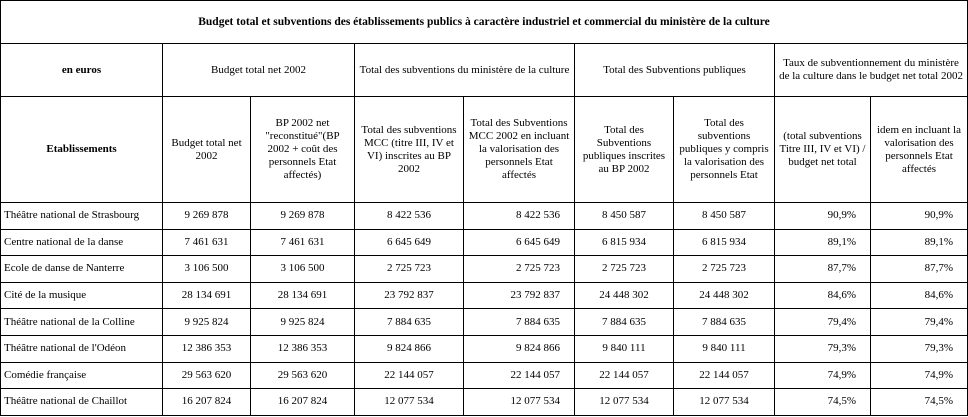  What do you see at coordinates (81, 269) in the screenshot?
I see `establishment-name: Ecole de danse de Nanterre` at bounding box center [81, 269].